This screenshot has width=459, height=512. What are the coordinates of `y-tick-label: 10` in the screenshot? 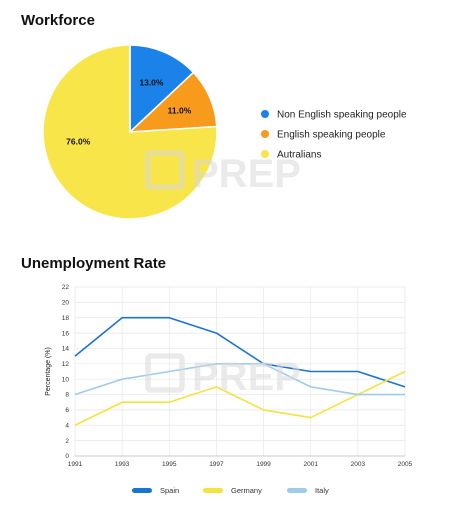 It's located at (66, 379).